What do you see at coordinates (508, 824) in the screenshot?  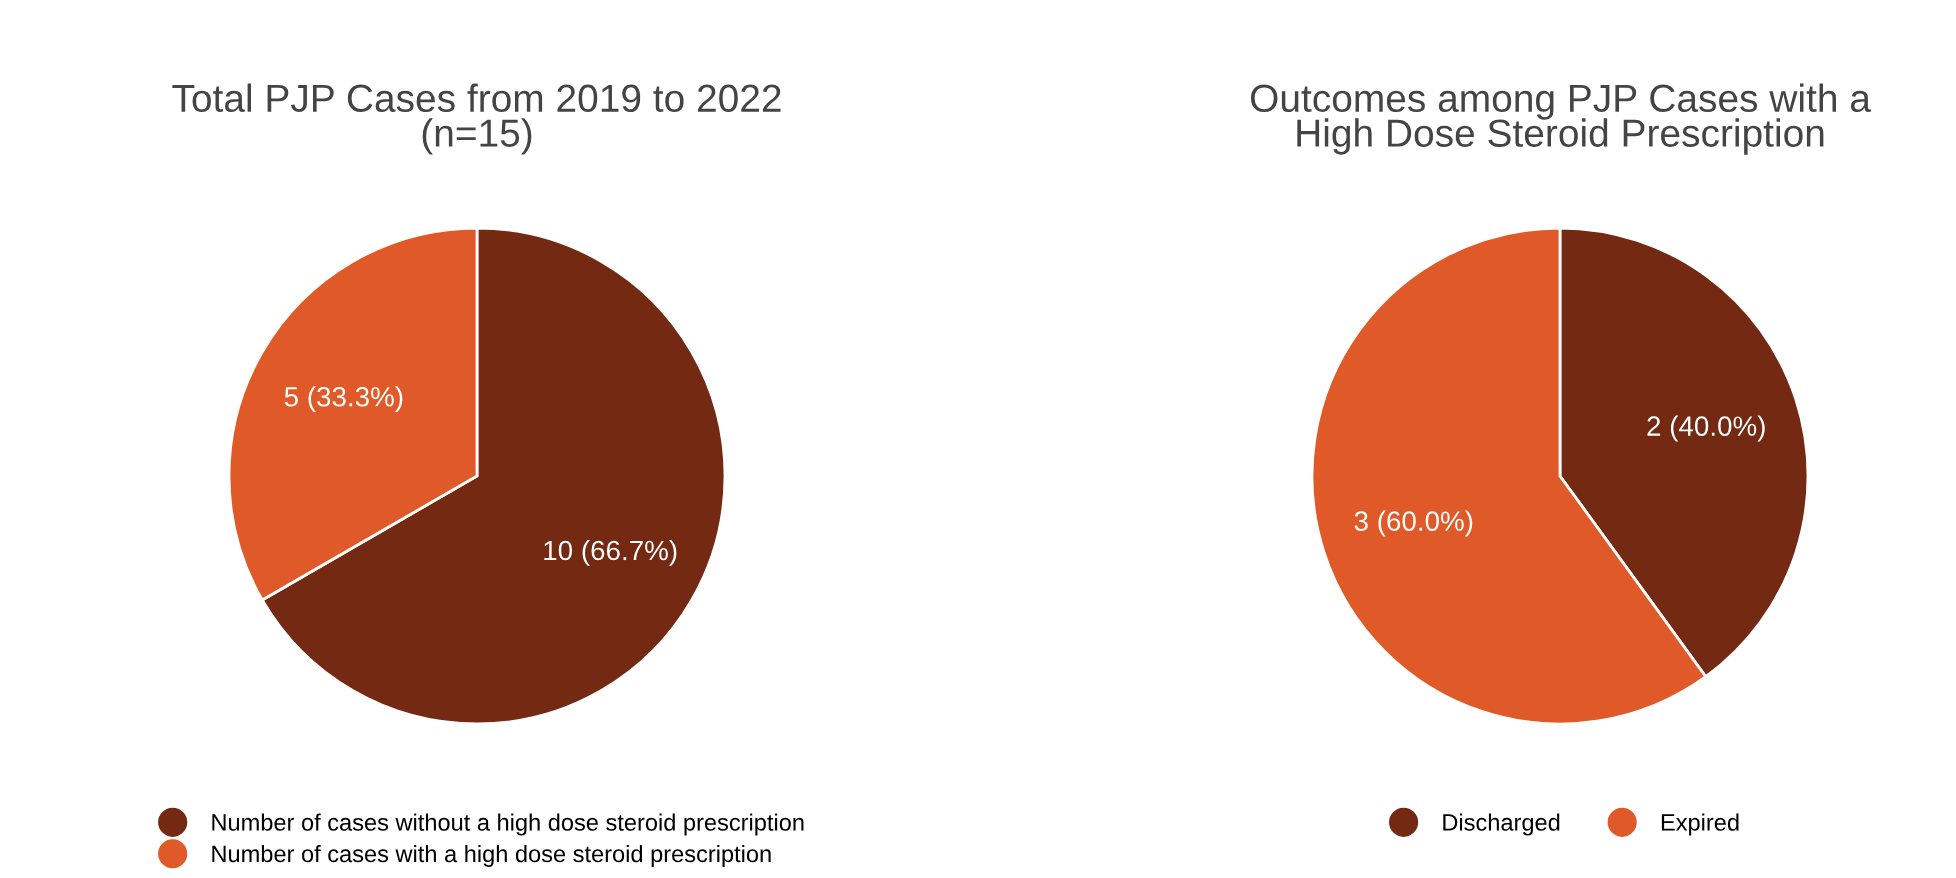 I see `legend-label: Number of cases without a high dose steroid prescription` at bounding box center [508, 824].